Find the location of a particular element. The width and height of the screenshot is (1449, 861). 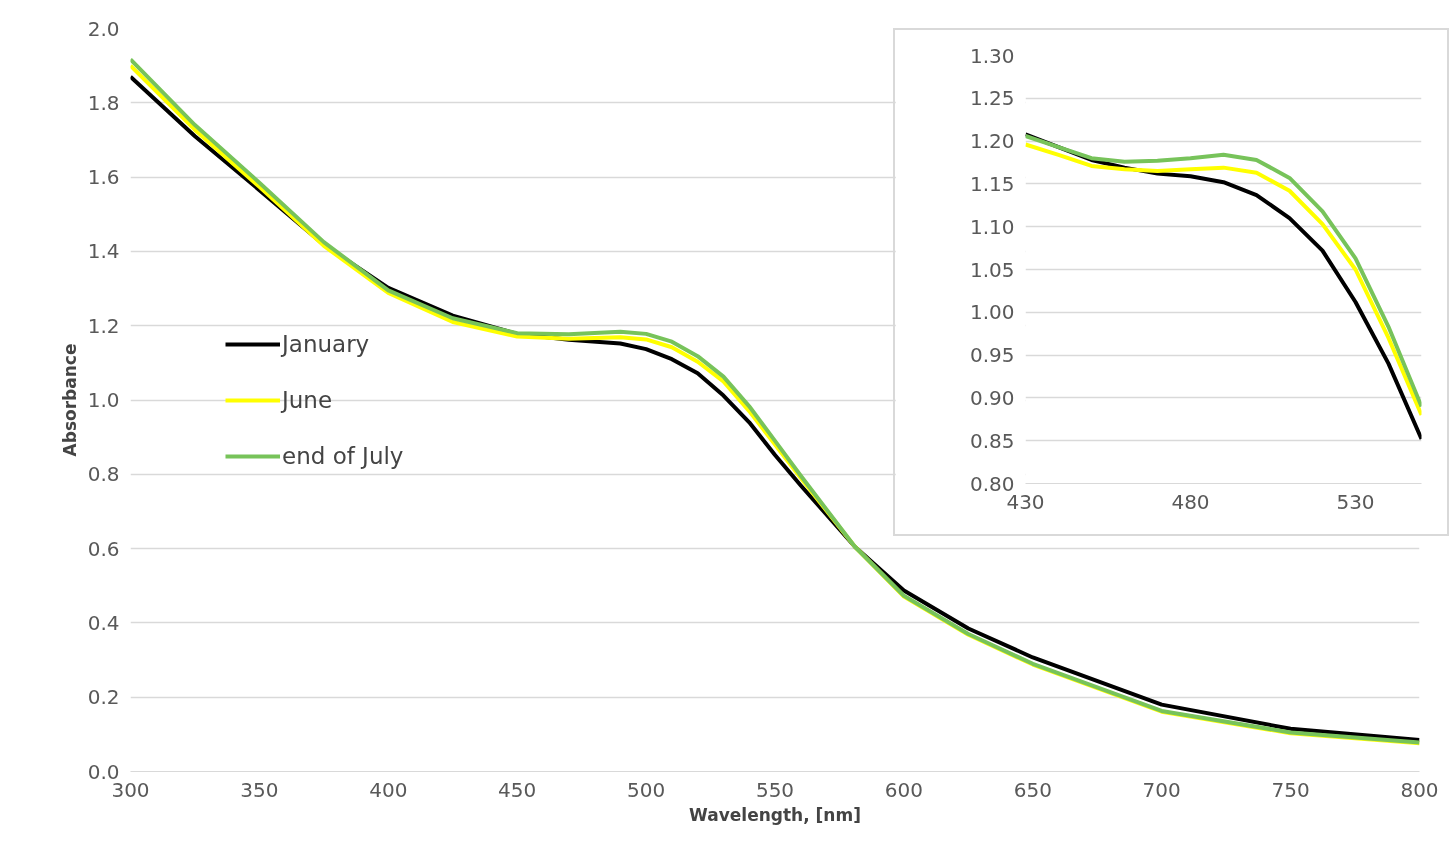

x-tick-label: 400 is located at coordinates (388, 789).